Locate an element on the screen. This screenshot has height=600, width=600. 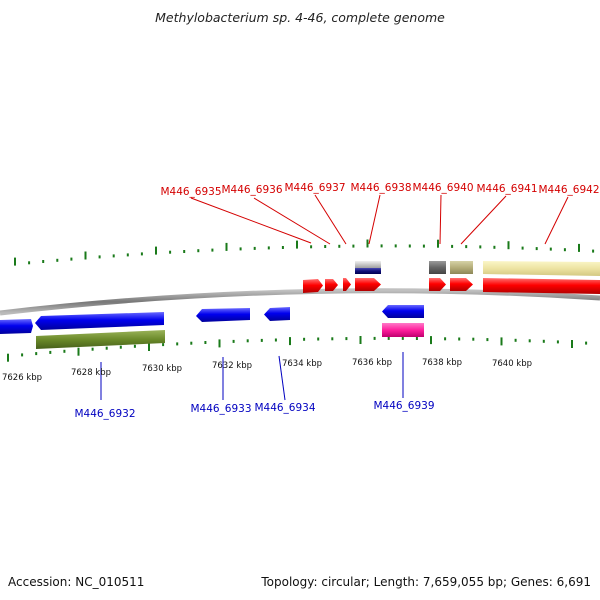
kbp-label: 7632 kbp is located at coordinates (232, 366).